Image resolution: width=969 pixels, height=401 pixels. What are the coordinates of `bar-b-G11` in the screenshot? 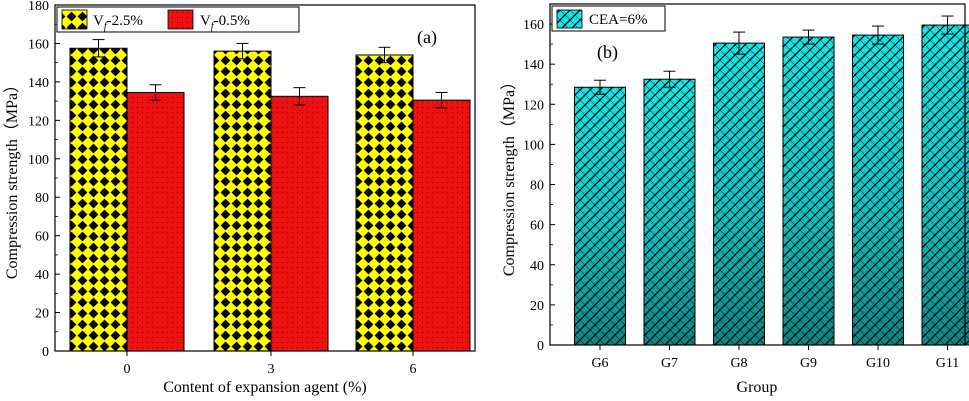 It's located at (945, 185).